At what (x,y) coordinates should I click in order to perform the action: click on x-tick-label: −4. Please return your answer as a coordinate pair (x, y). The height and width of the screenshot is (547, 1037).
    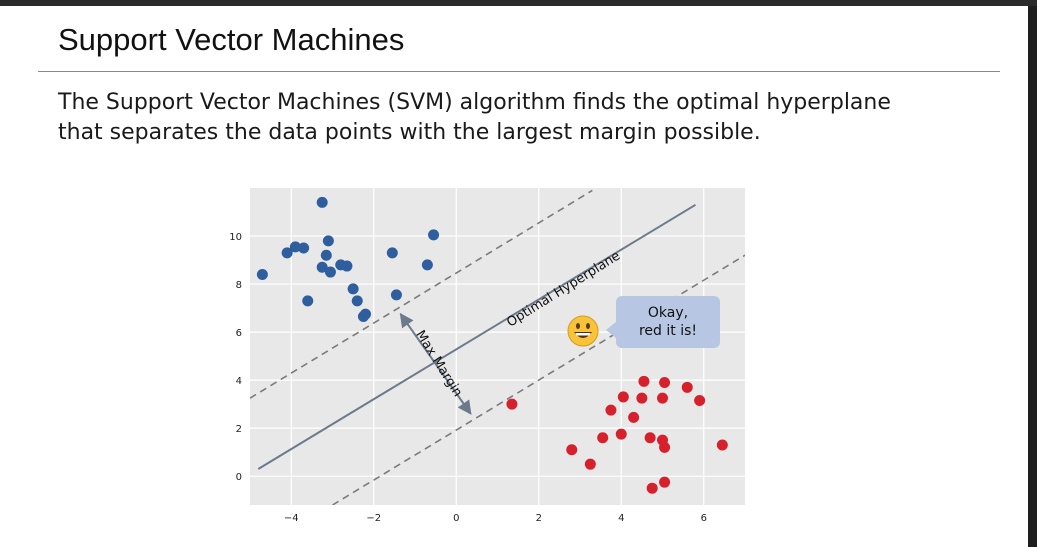
    Looking at the image, I should click on (291, 518).